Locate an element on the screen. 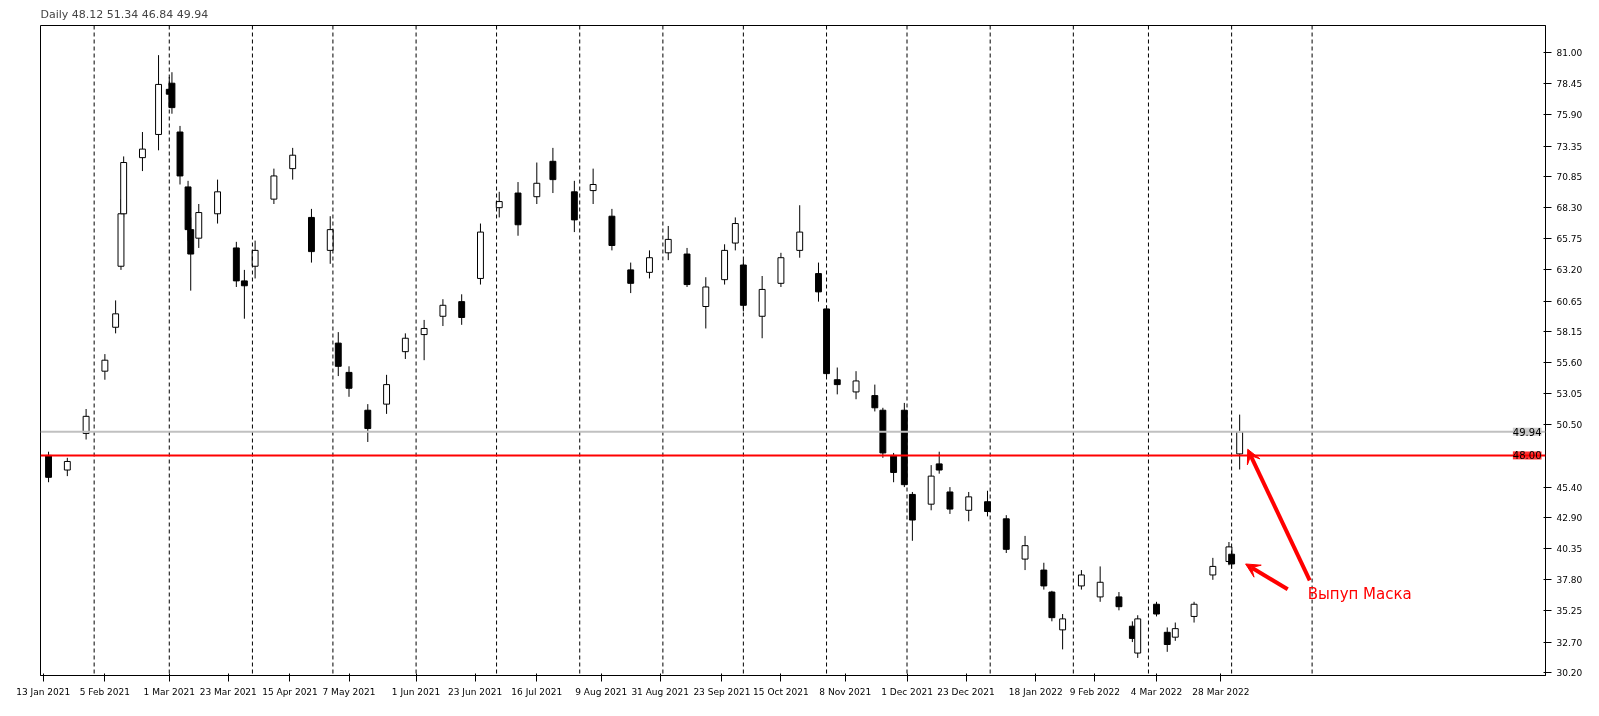 This screenshot has height=716, width=1599. y-tick-label: 73.35 is located at coordinates (1569, 146).